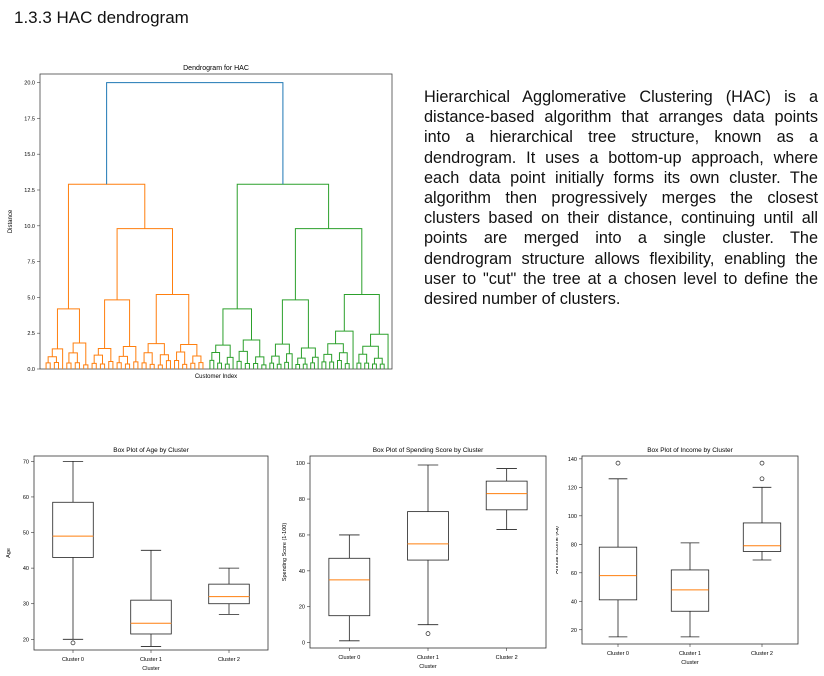 The height and width of the screenshot is (676, 824). Describe the element at coordinates (151, 450) in the screenshot. I see `chart-title: Box Plot of Age by Cluster` at that location.